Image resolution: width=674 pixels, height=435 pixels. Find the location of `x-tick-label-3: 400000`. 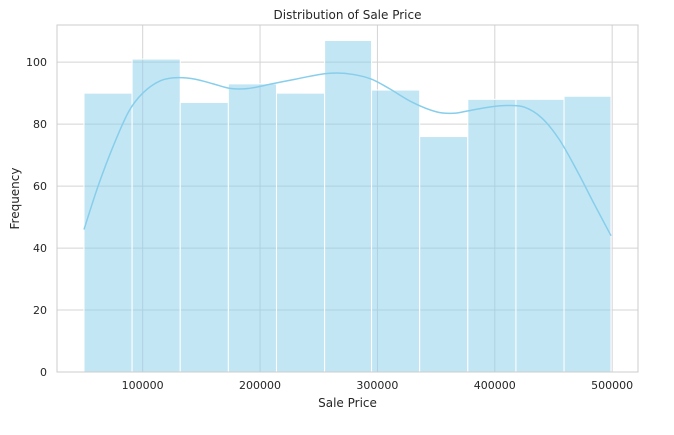

x-tick-label-3: 400000 is located at coordinates (495, 385).